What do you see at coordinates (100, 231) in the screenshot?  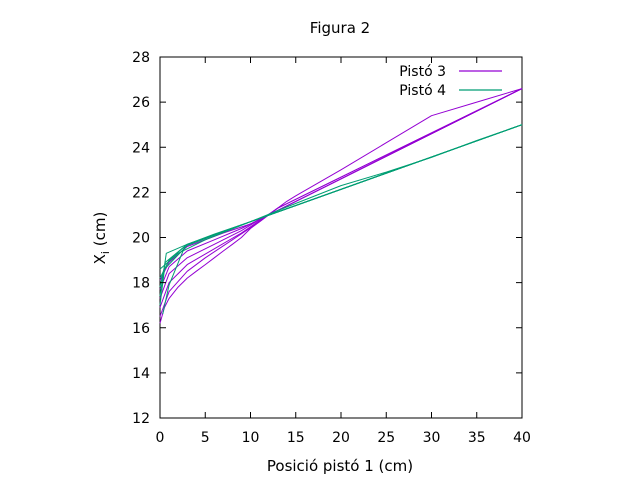 I see `y-axis-label-suffix: (cm)` at bounding box center [100, 231].